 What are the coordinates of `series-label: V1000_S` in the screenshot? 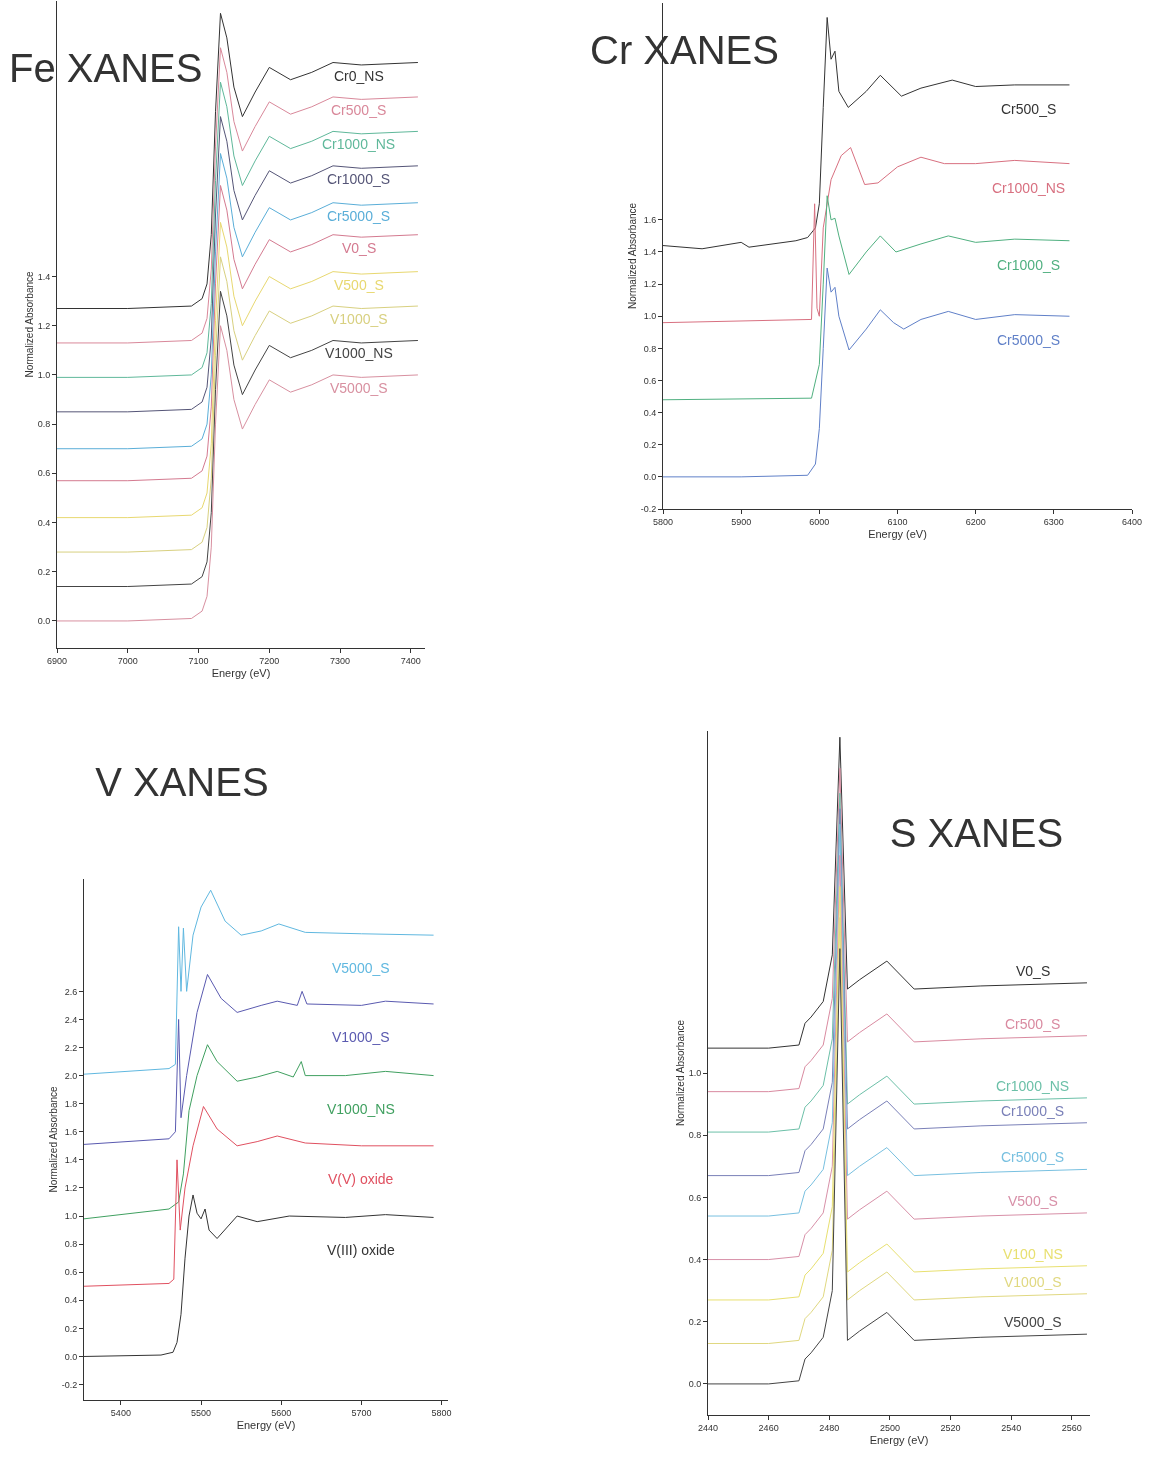 It's located at (1033, 1282).